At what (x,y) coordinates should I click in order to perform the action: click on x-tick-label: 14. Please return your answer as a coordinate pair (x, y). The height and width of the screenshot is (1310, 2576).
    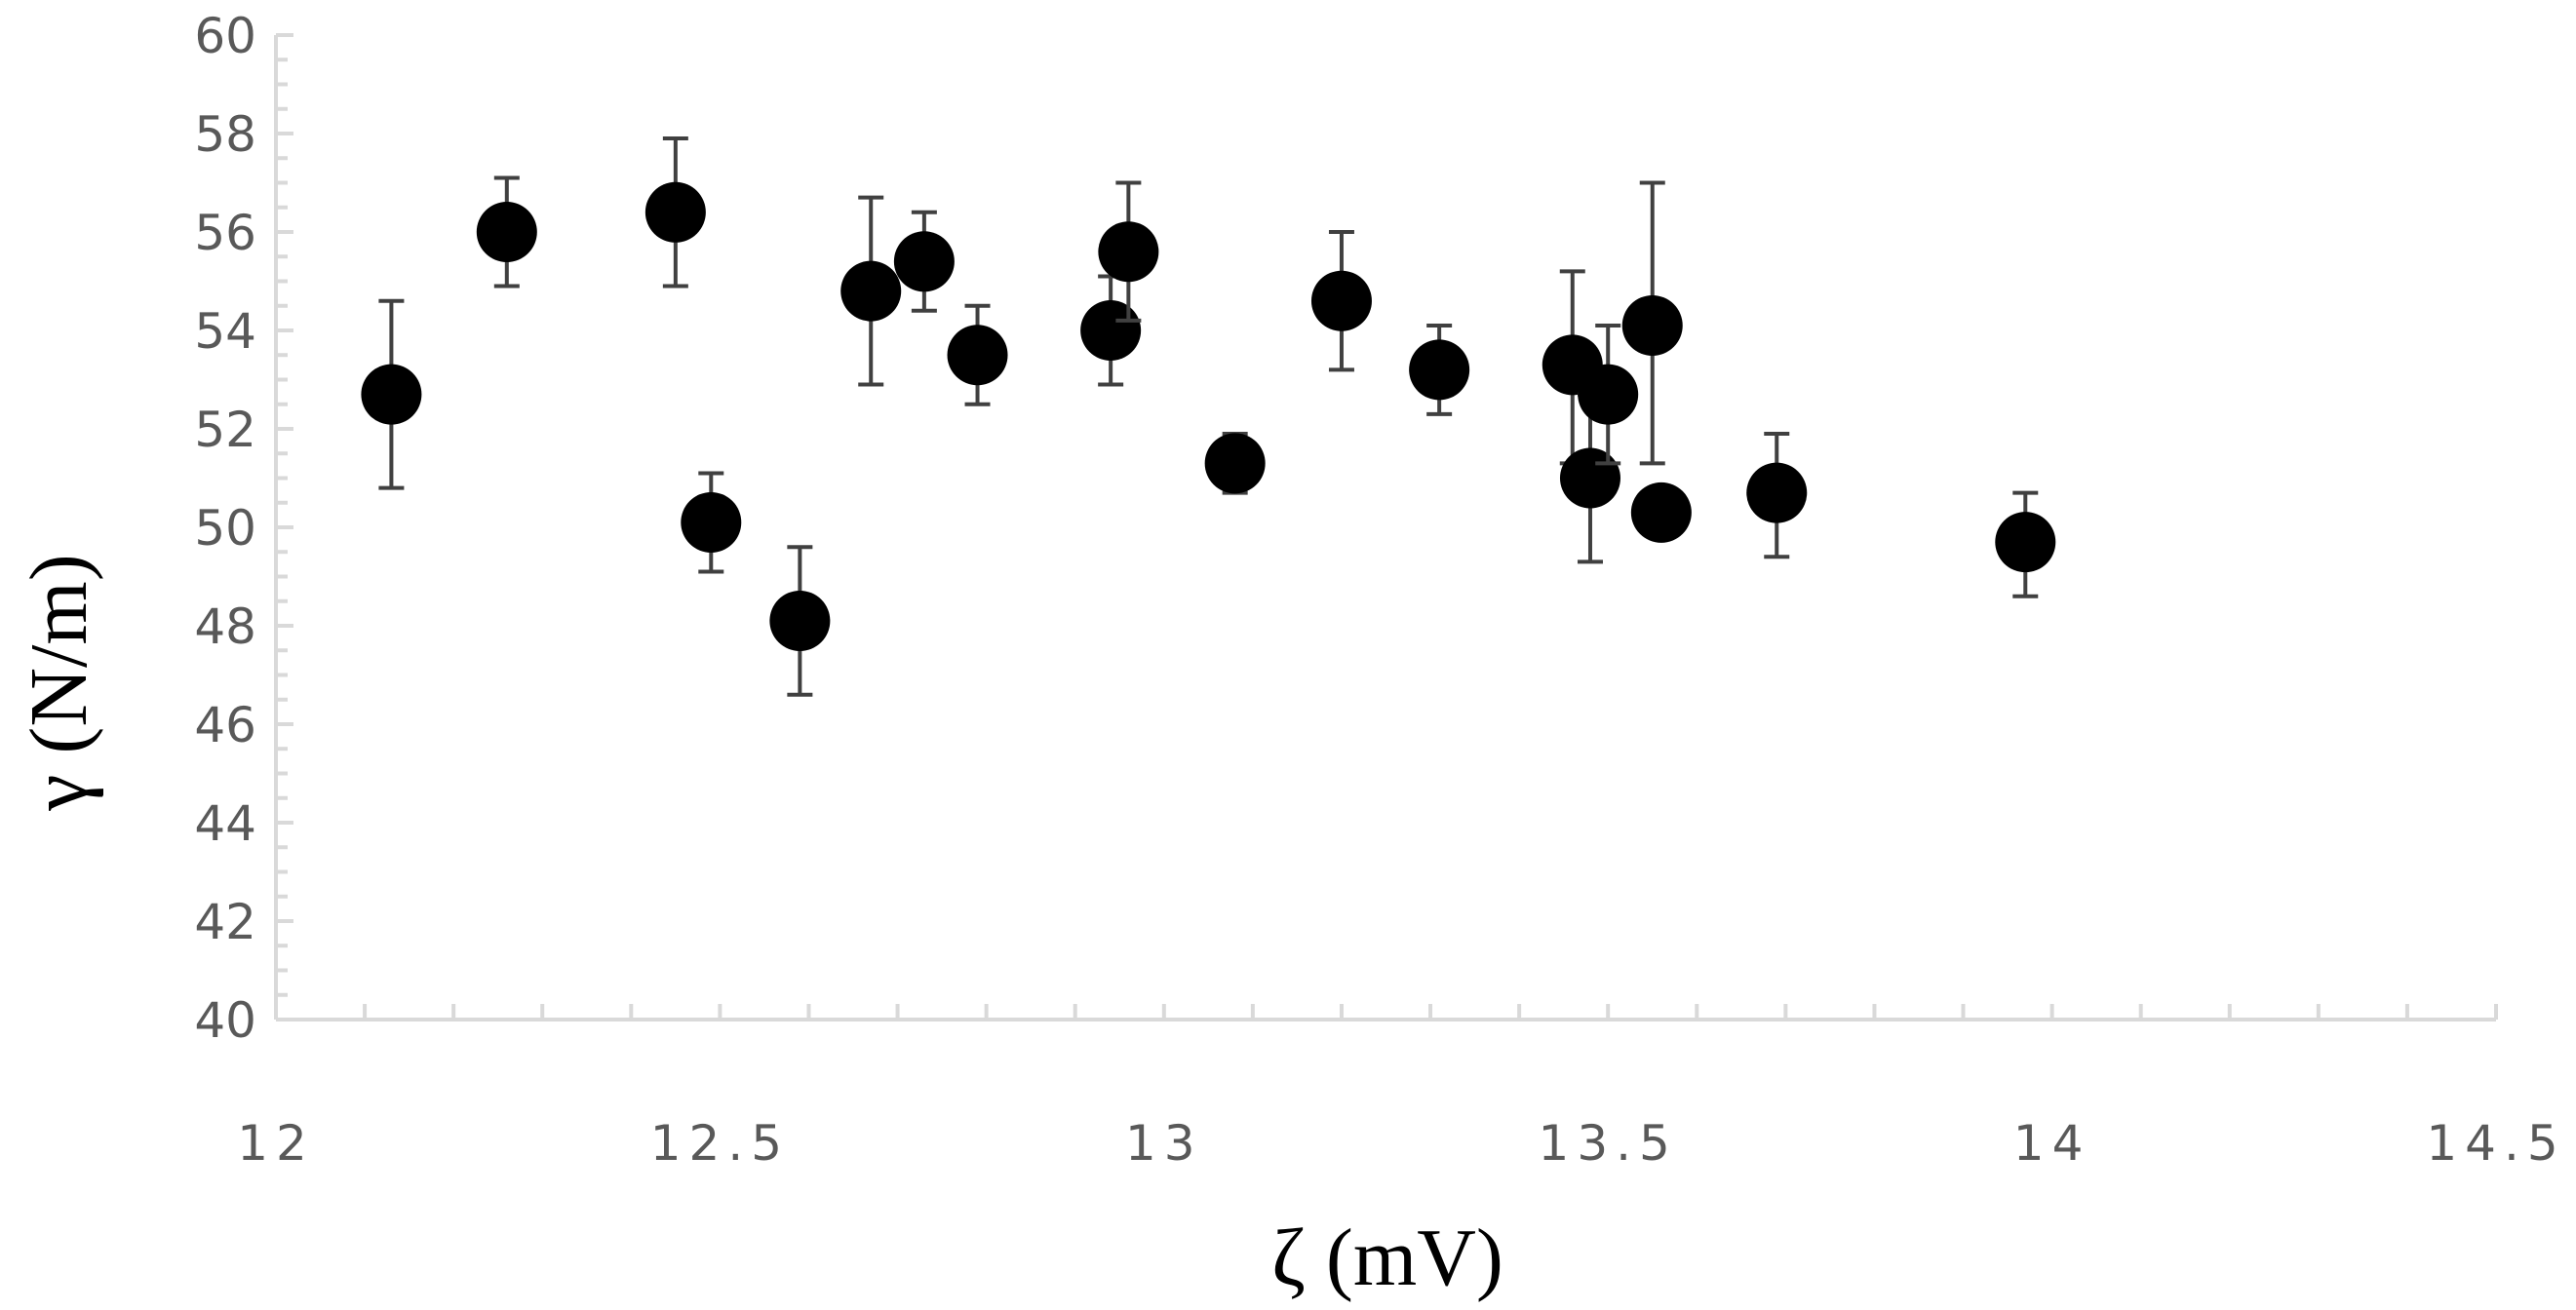
    Looking at the image, I should click on (2052, 1144).